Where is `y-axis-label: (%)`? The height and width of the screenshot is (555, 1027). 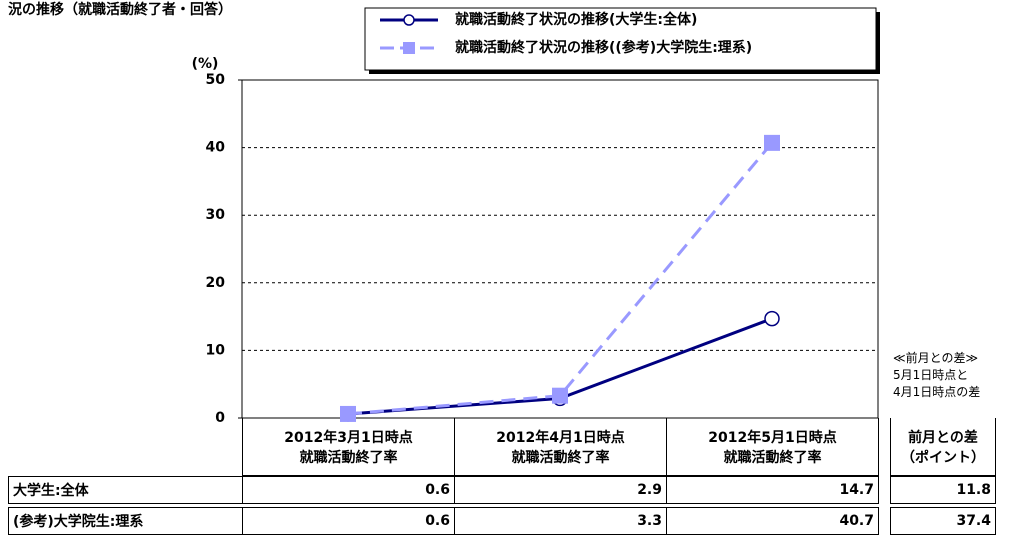 y-axis-label: (%) is located at coordinates (205, 64).